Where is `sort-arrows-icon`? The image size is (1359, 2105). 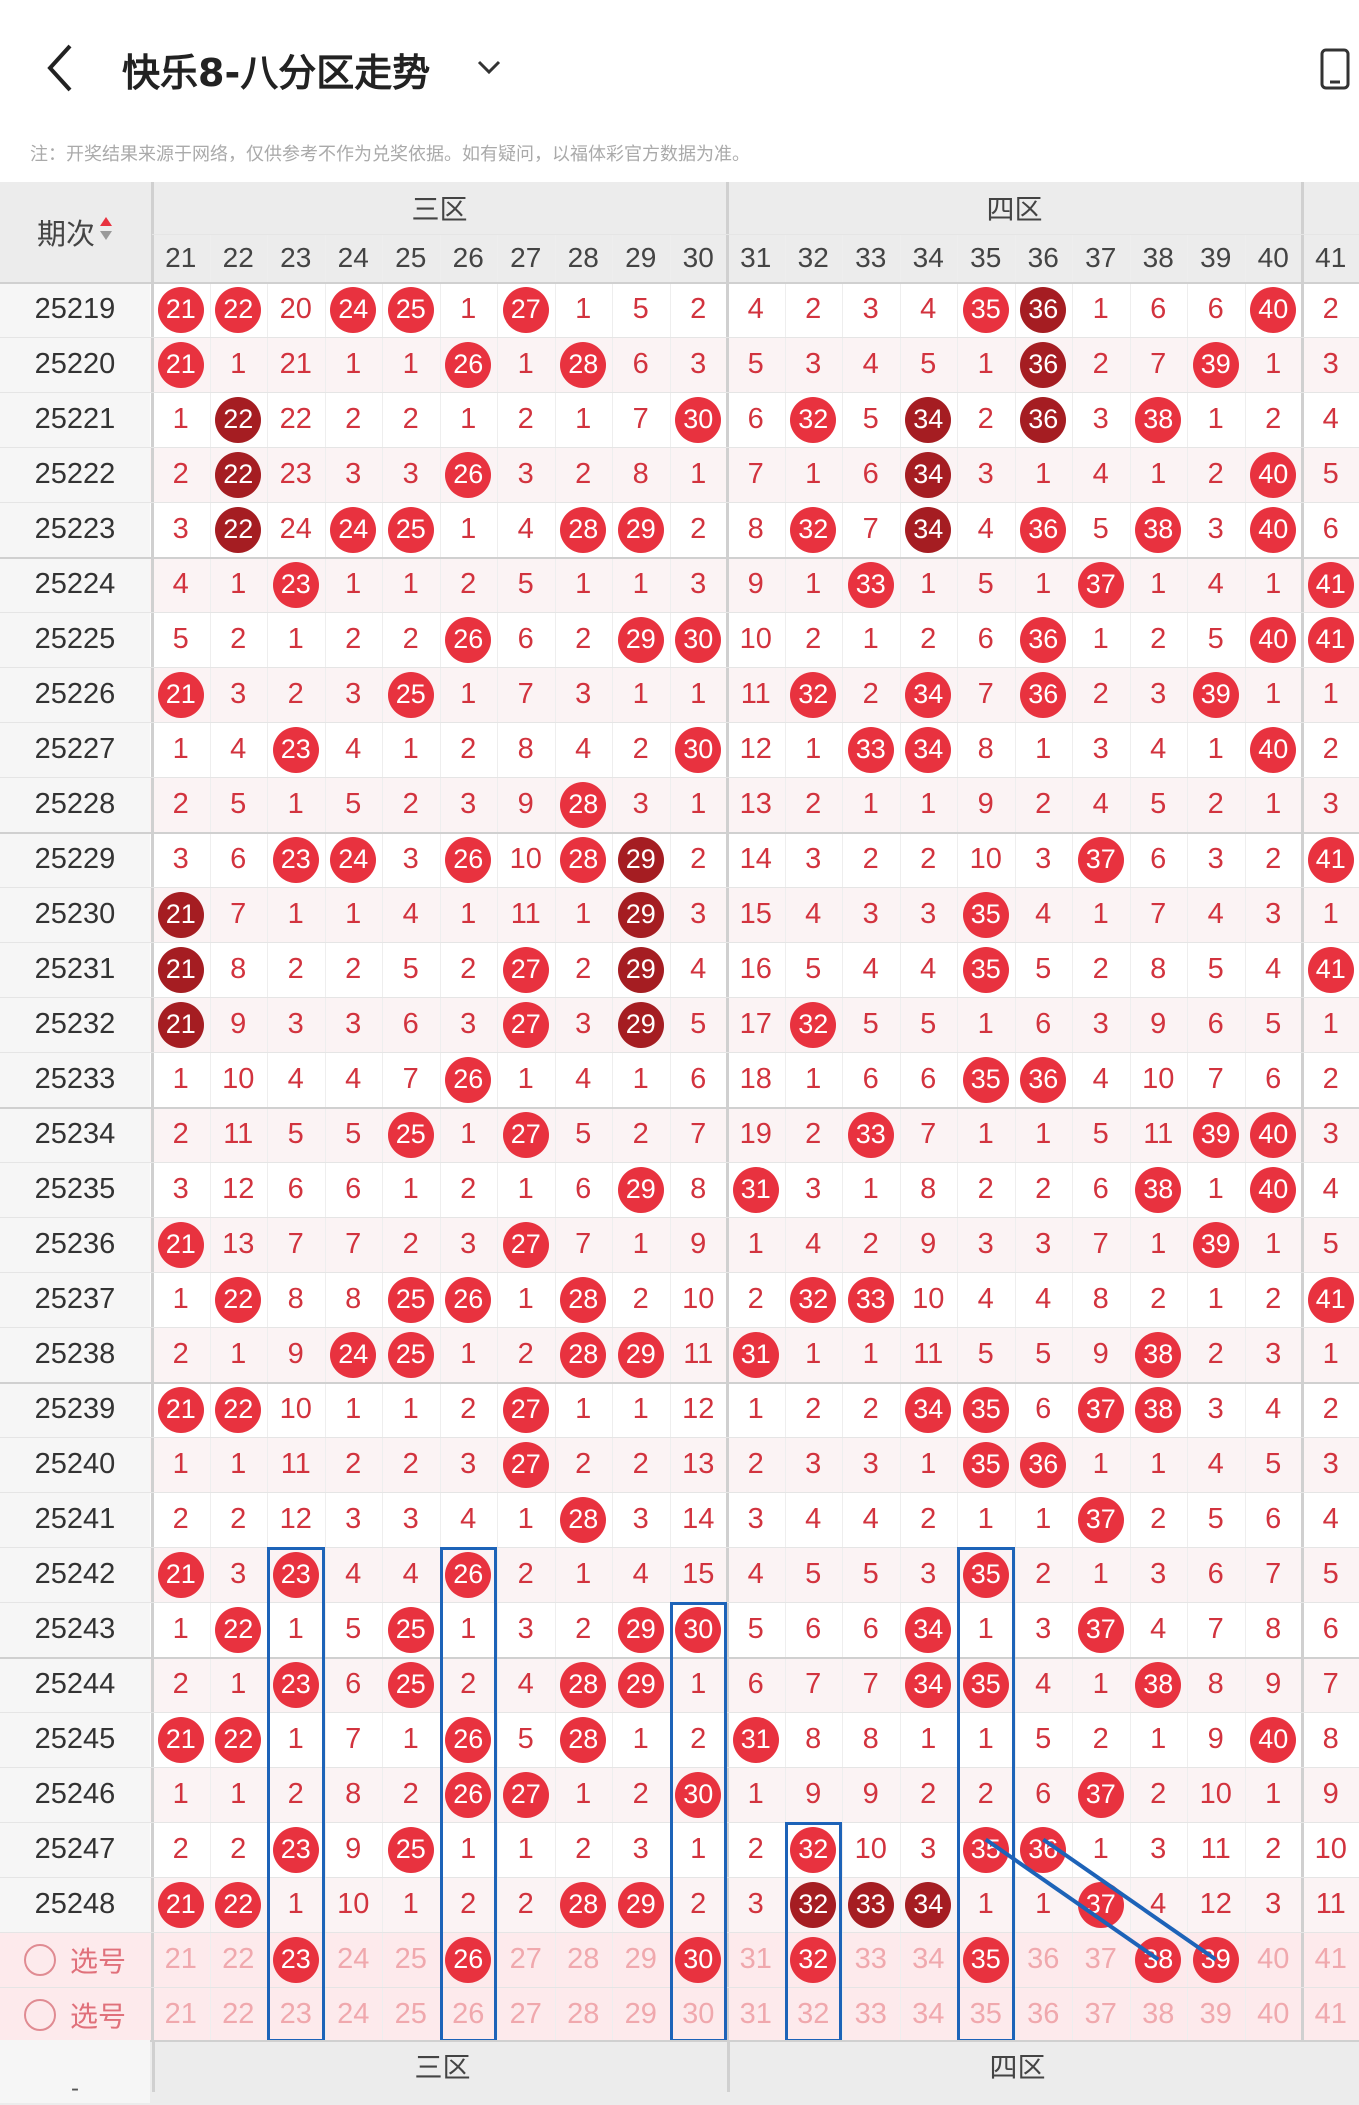
sort-arrows-icon is located at coordinates (106, 232).